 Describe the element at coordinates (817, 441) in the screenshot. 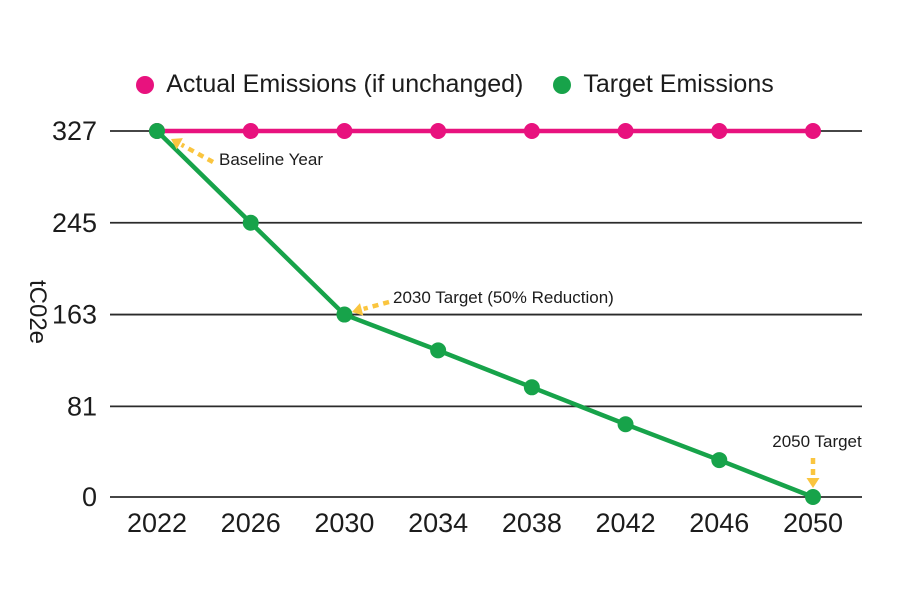

I see `annotation-label: 2050 Target` at that location.